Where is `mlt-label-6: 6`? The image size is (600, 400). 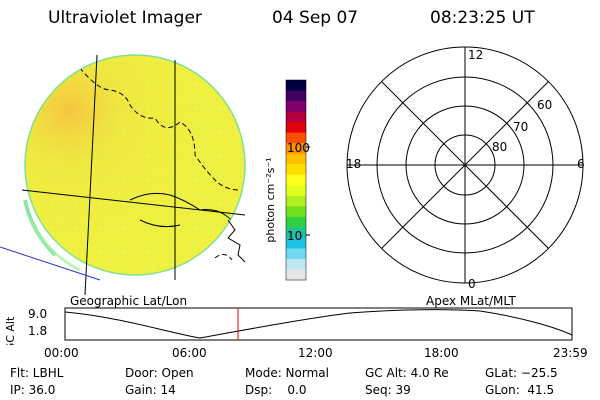 mlt-label-6: 6 is located at coordinates (581, 164).